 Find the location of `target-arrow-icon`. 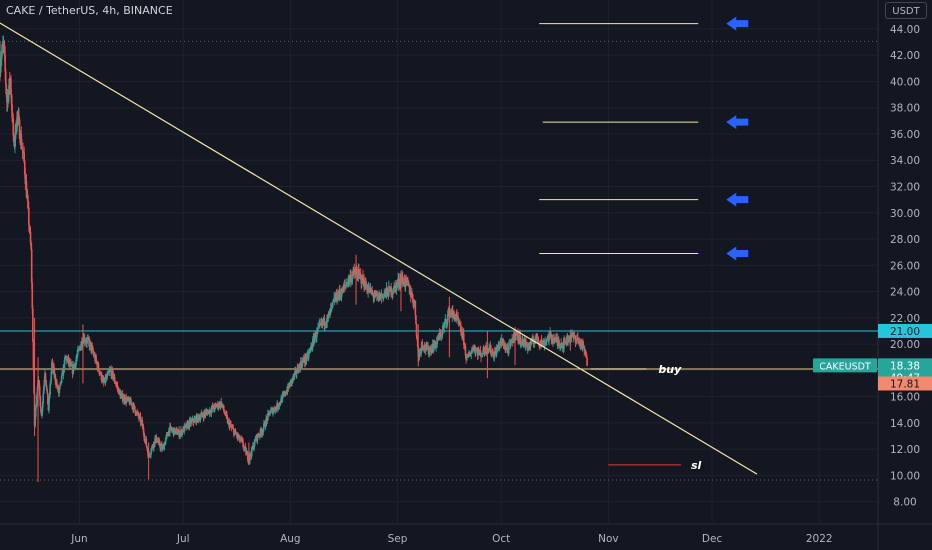

target-arrow-icon is located at coordinates (737, 122).